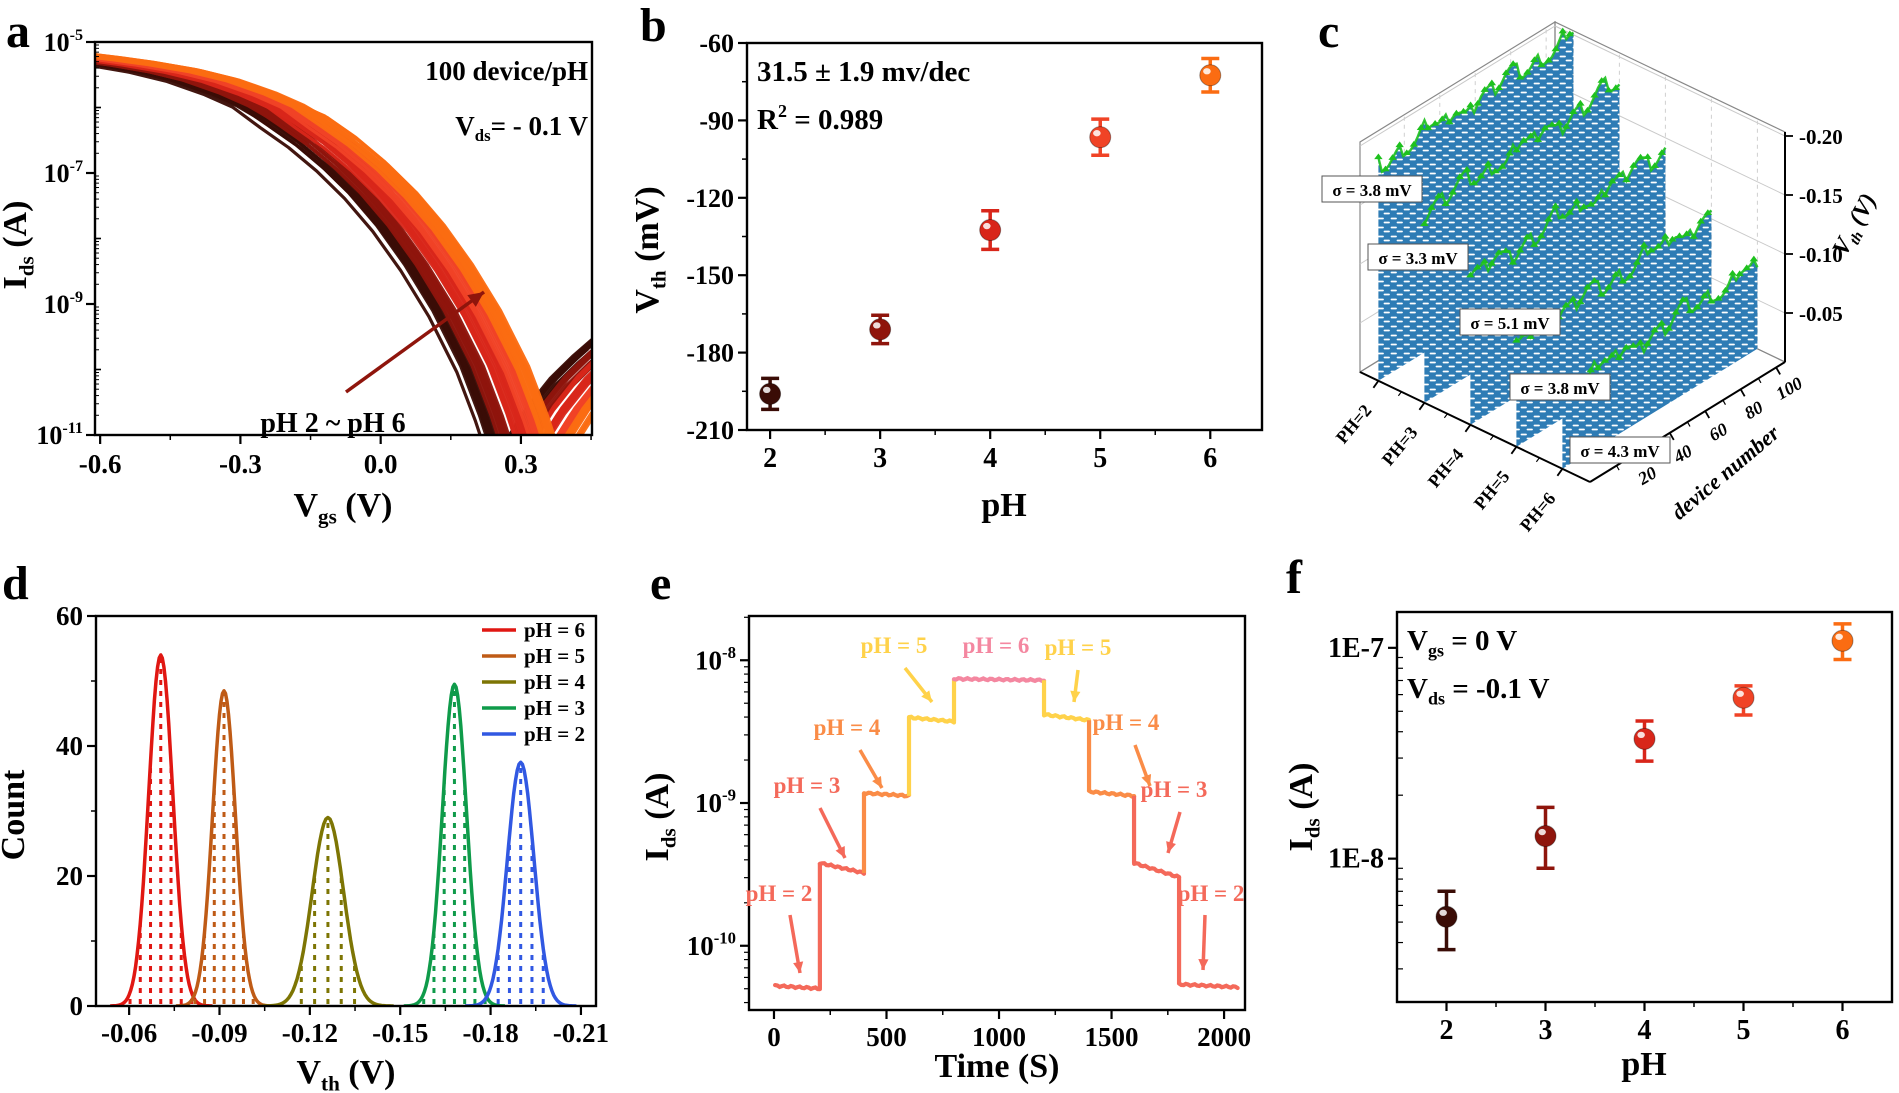 This screenshot has height=1093, width=1899. What do you see at coordinates (1788, 388) in the screenshot?
I see `device-tick-label: 100` at bounding box center [1788, 388].